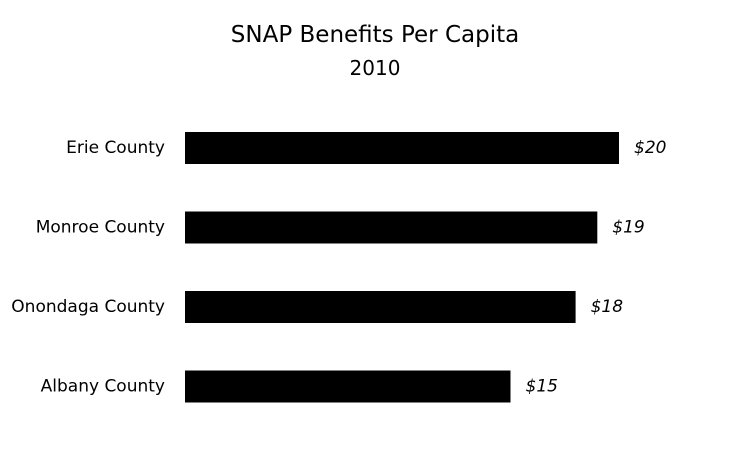 The height and width of the screenshot is (450, 750). I want to click on value-label: $19, so click(628, 228).